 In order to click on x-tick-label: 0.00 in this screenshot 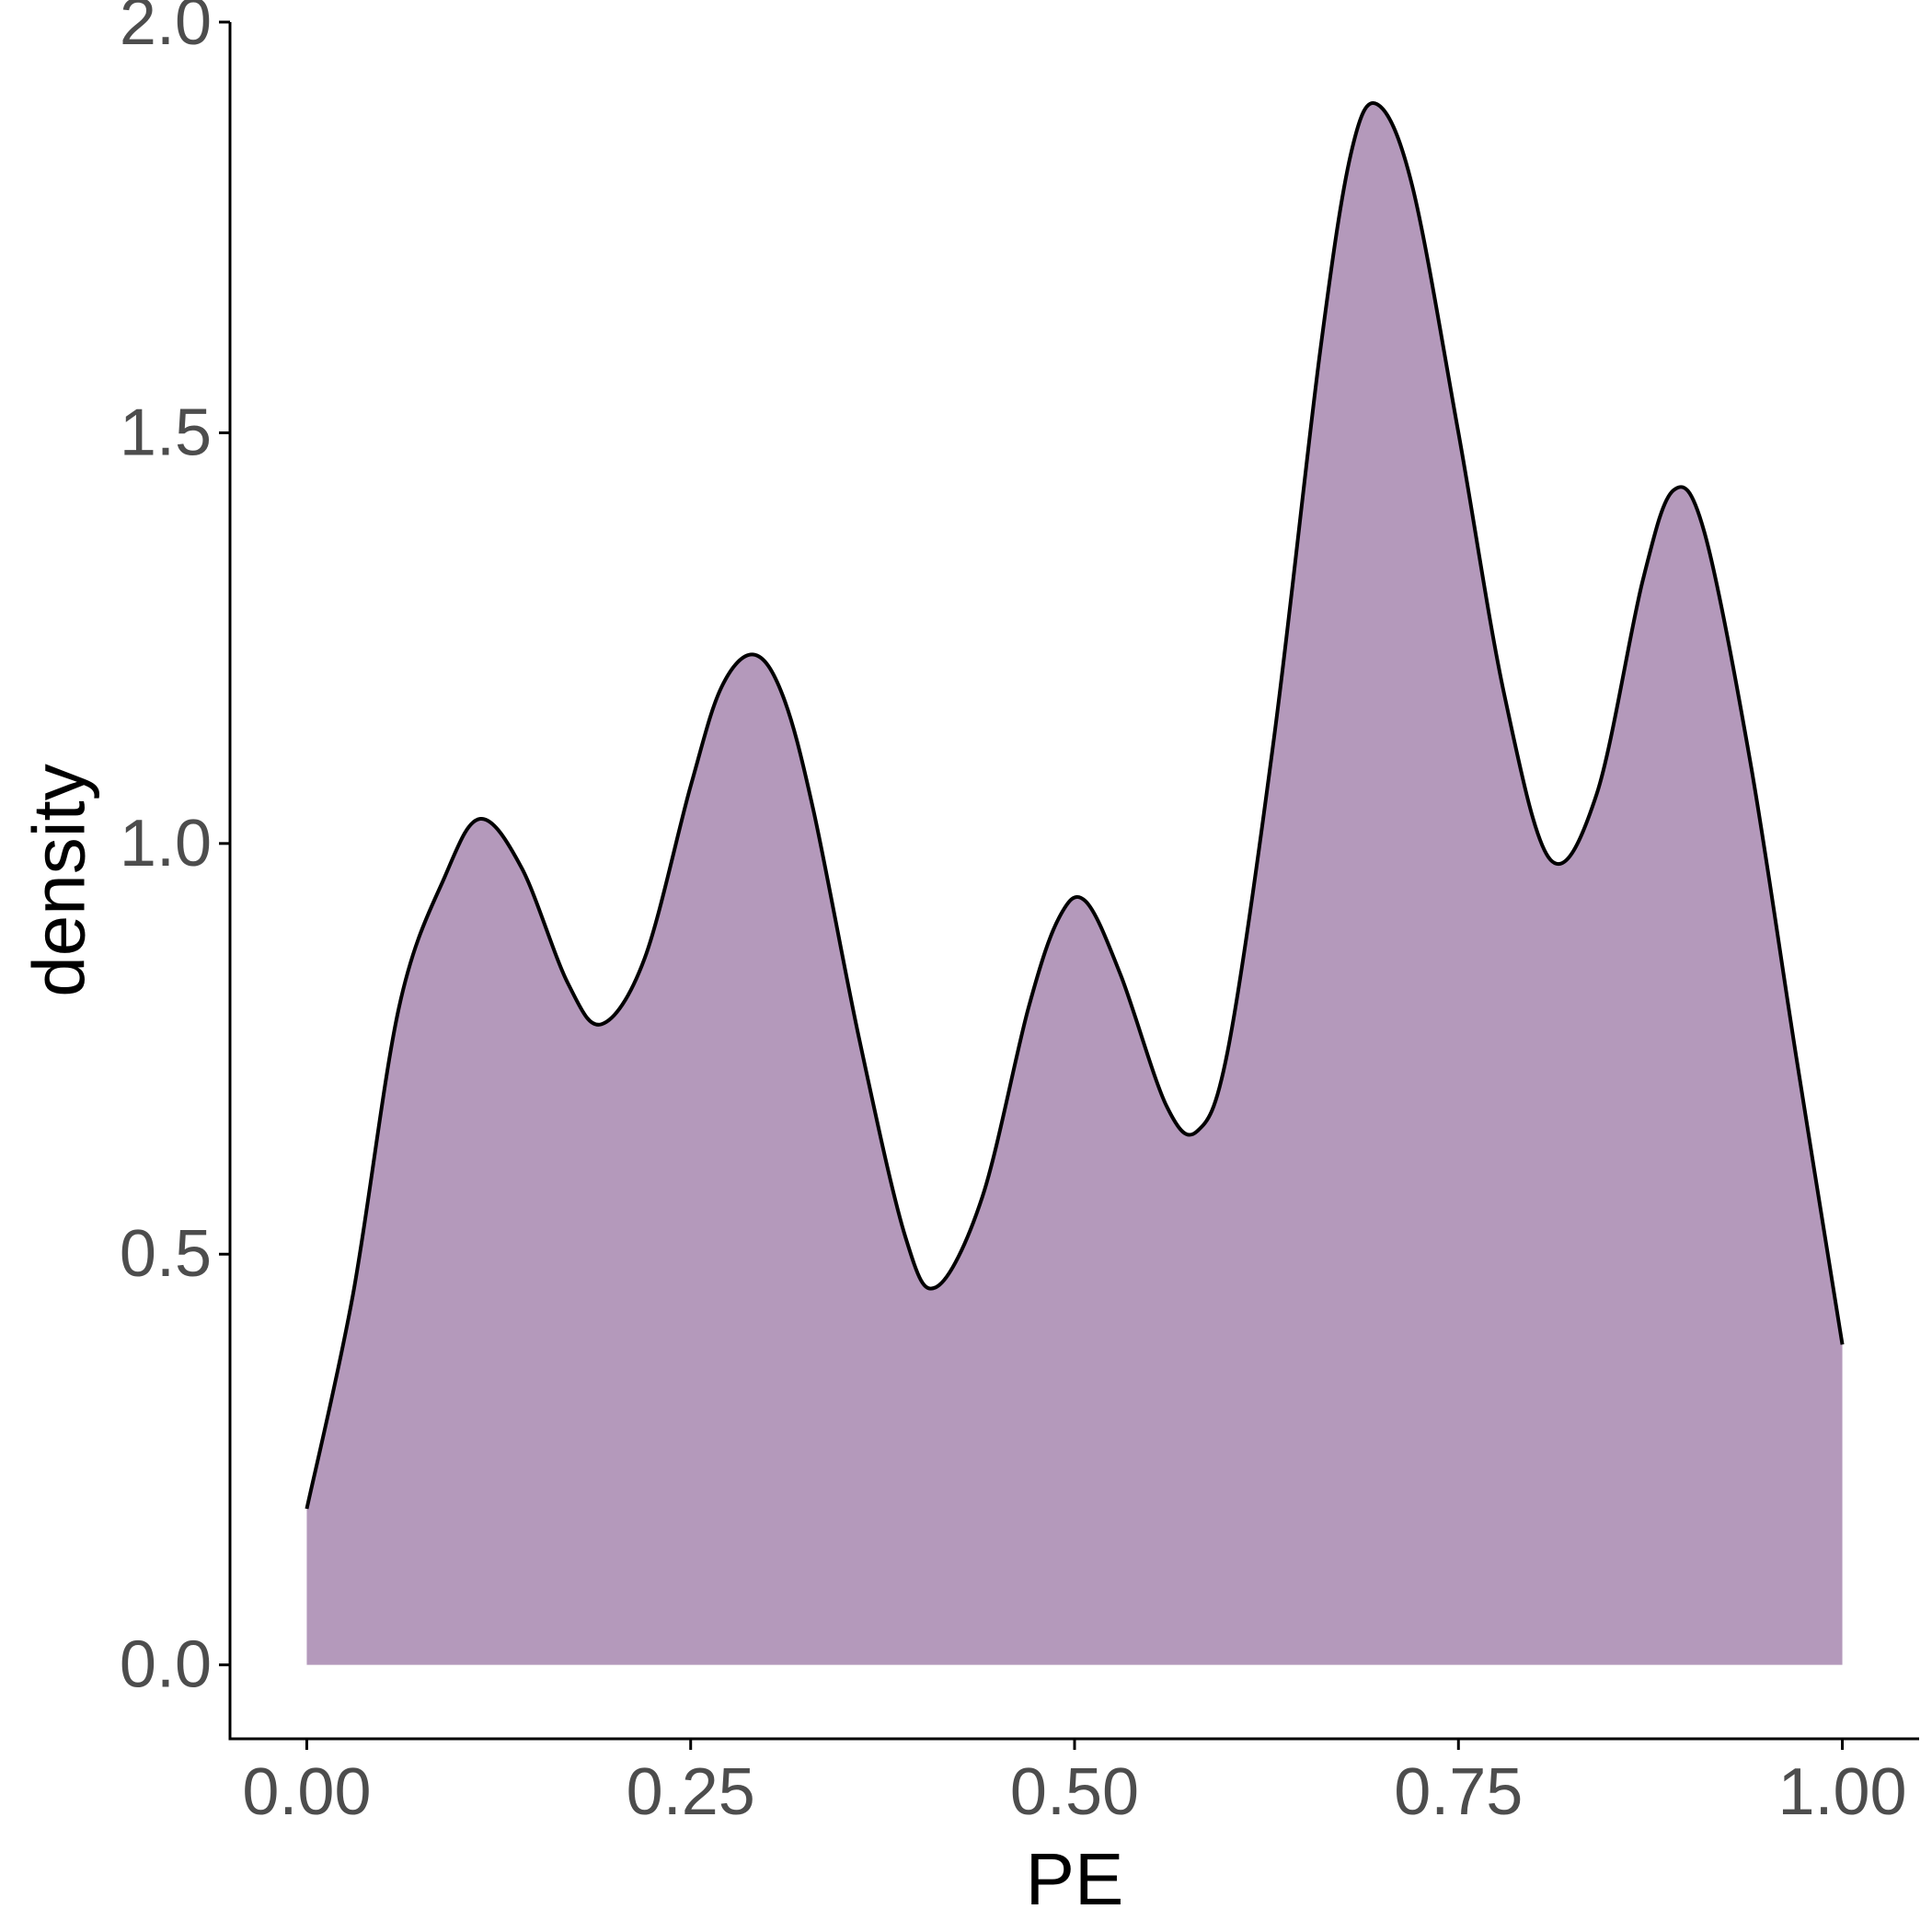, I will do `click(306, 1792)`.